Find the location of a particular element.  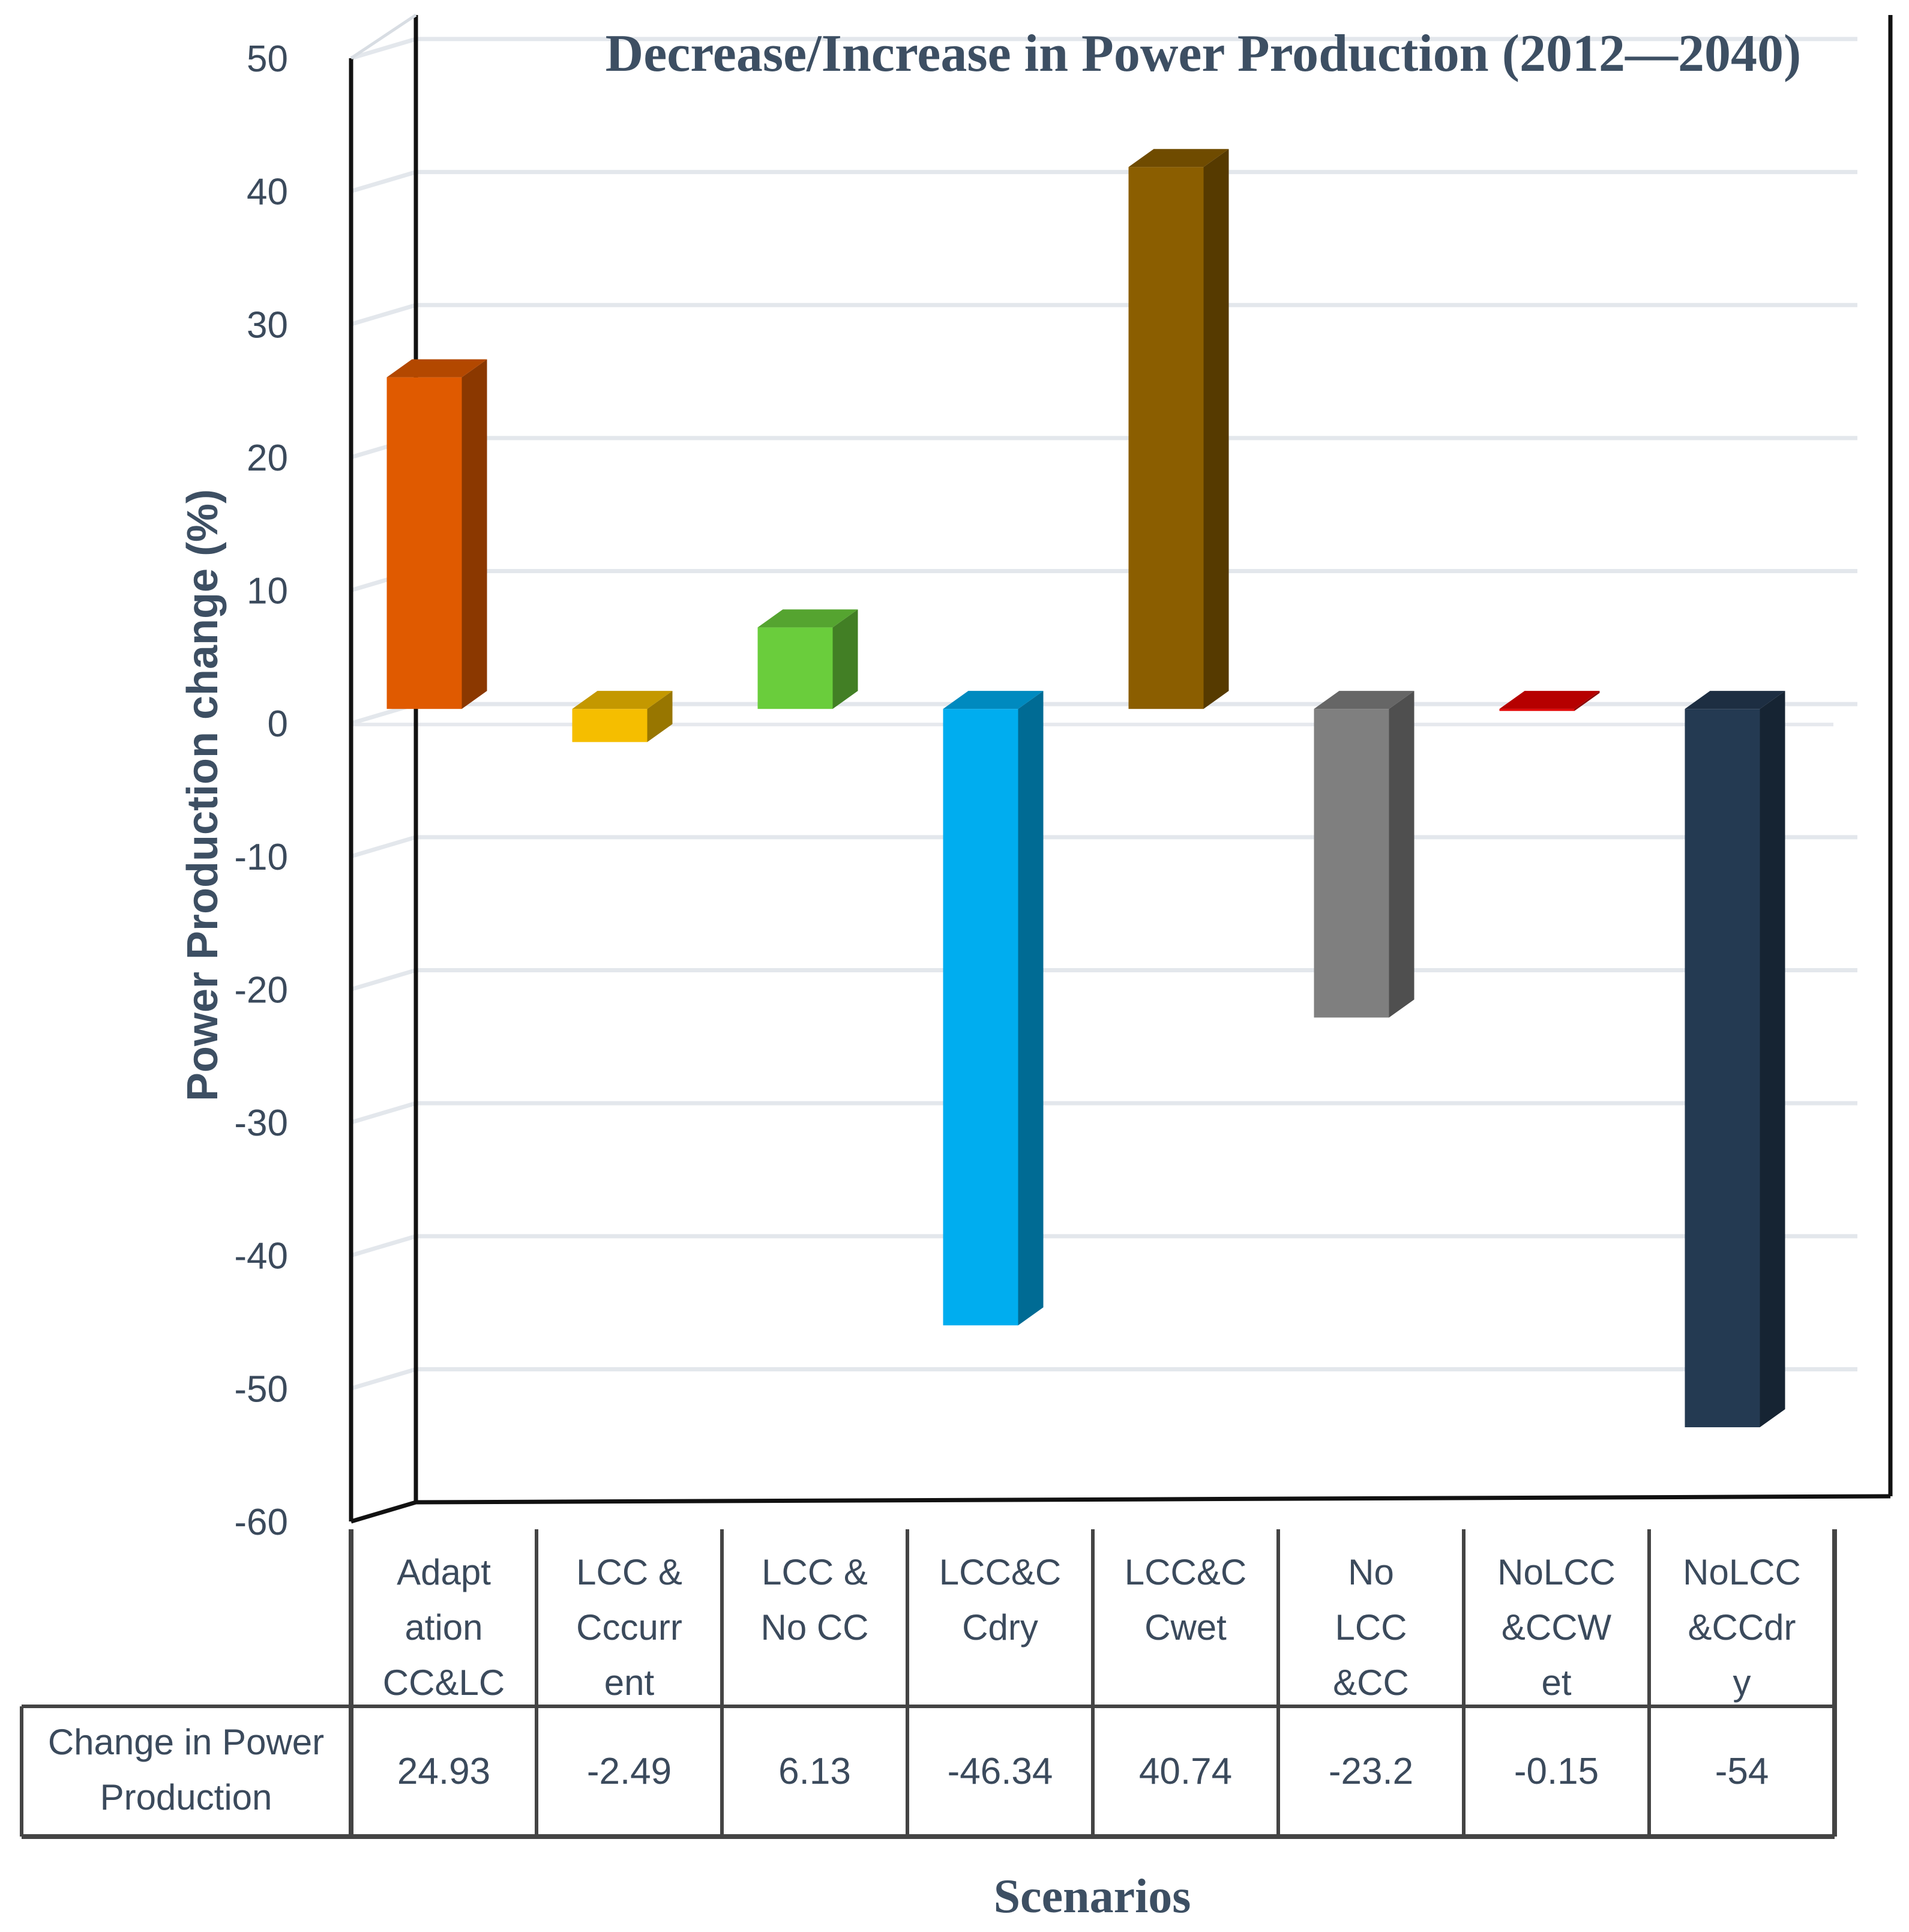

category-label: NoLCC &CCdr y is located at coordinates (1742, 1627).